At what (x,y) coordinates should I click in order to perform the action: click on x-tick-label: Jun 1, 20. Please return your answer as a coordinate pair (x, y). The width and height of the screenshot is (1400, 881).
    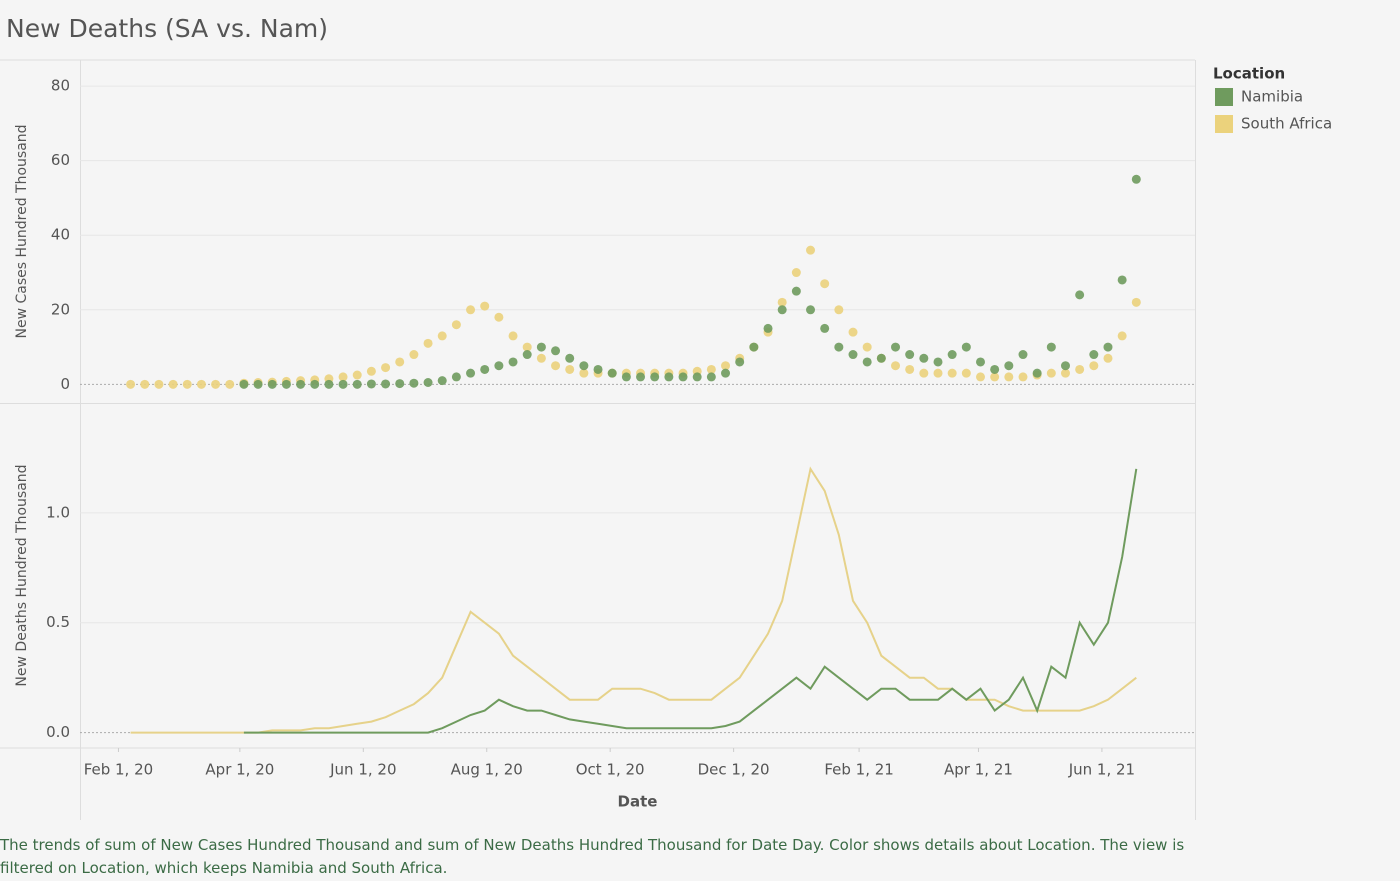
    Looking at the image, I should click on (362, 770).